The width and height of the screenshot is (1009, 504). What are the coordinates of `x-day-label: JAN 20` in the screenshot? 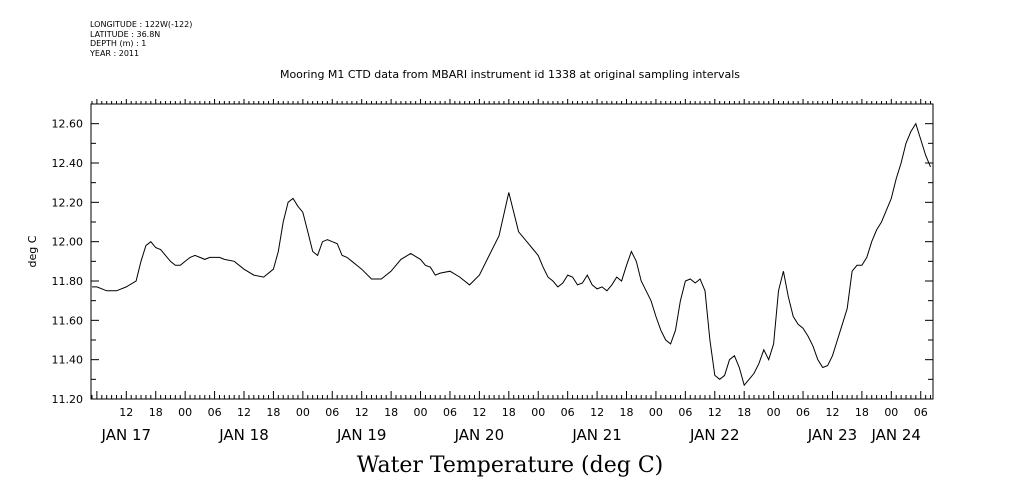 It's located at (479, 435).